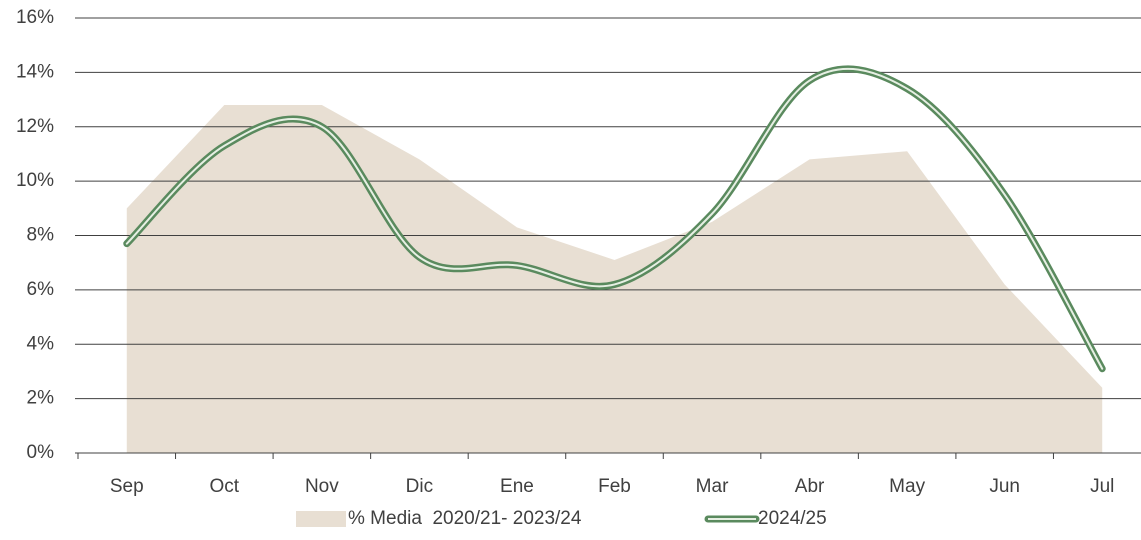 Image resolution: width=1141 pixels, height=540 pixels. Describe the element at coordinates (792, 518) in the screenshot. I see `legend-label: 2024/25` at that location.